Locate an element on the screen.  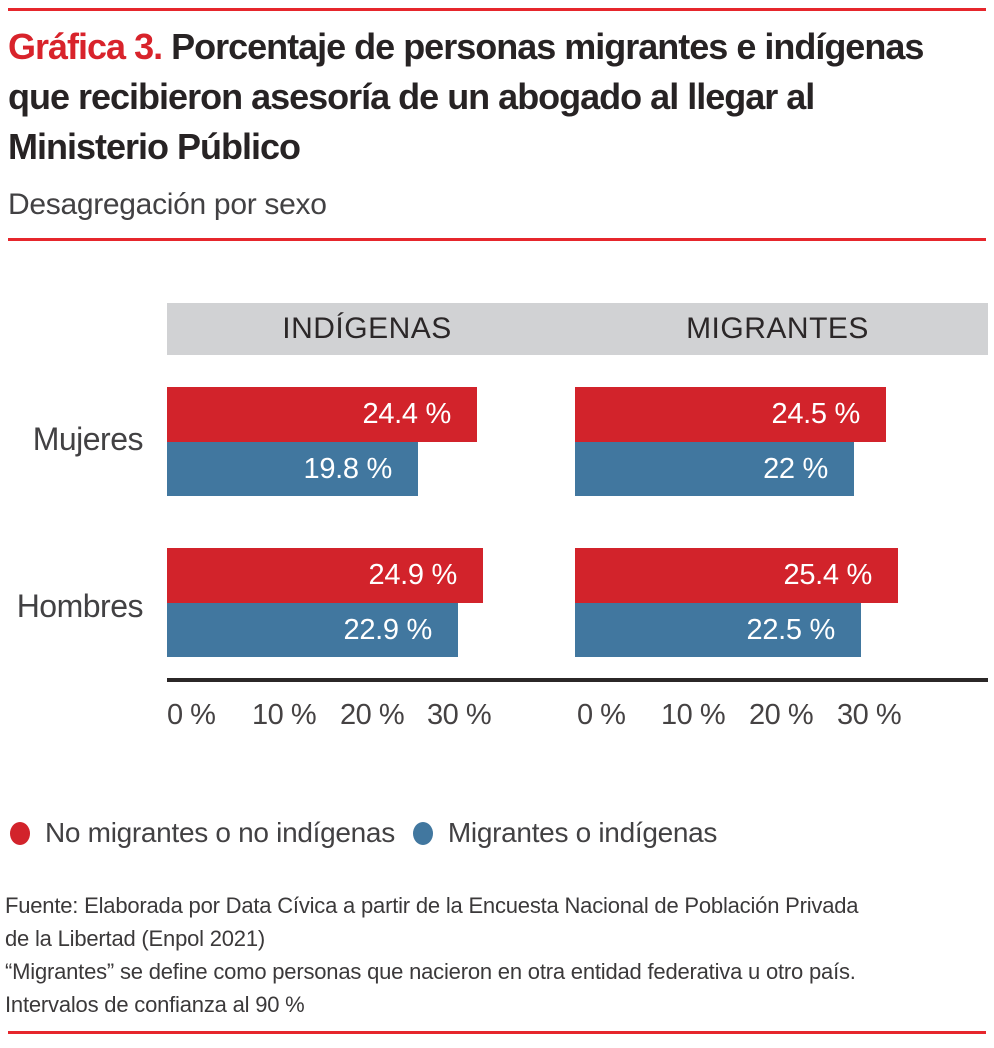
bar-value-label: 25.4 % is located at coordinates (828, 575).